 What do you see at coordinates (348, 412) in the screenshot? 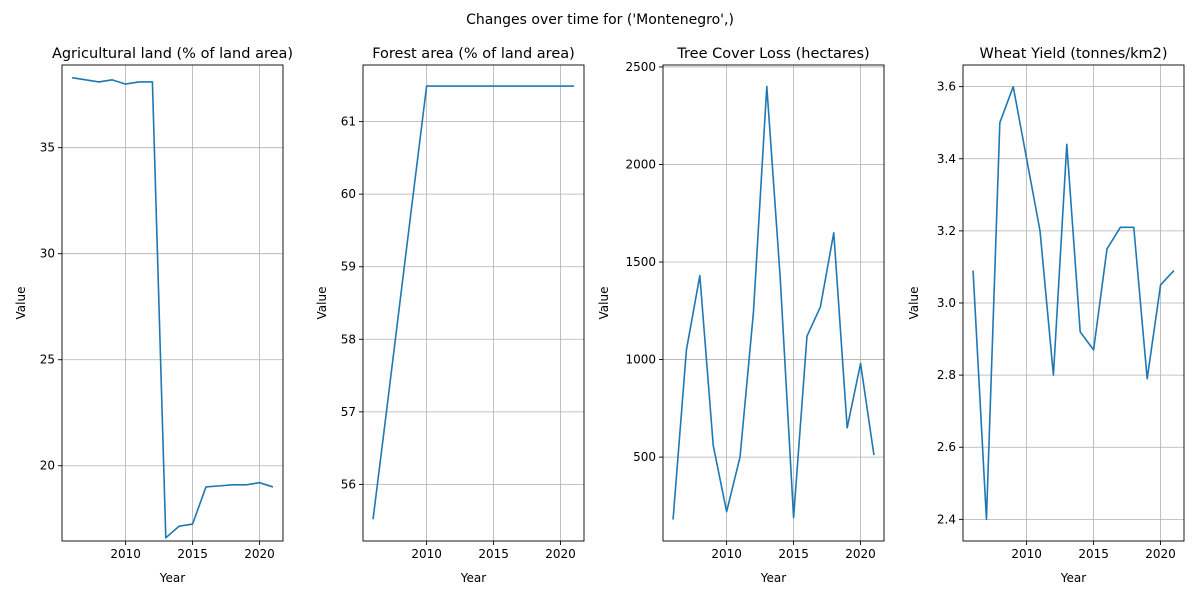
I see `y-tick-label: 57` at bounding box center [348, 412].